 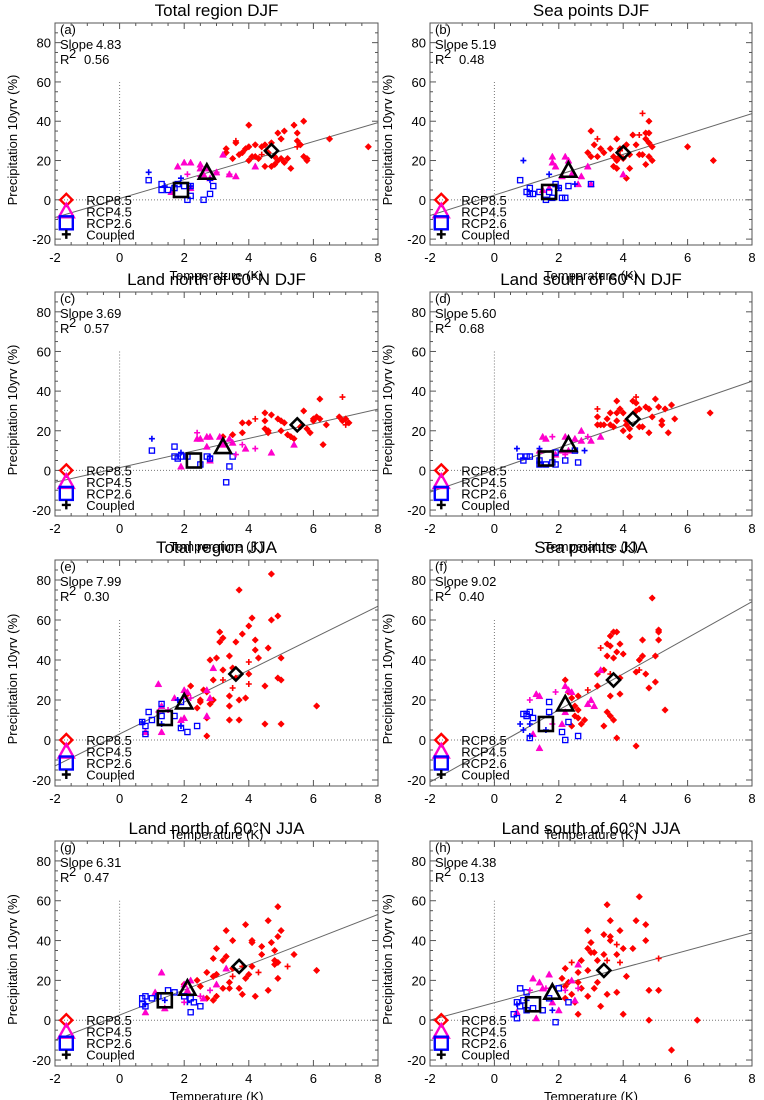 I want to click on slope-value: 6.31, so click(x=108, y=862).